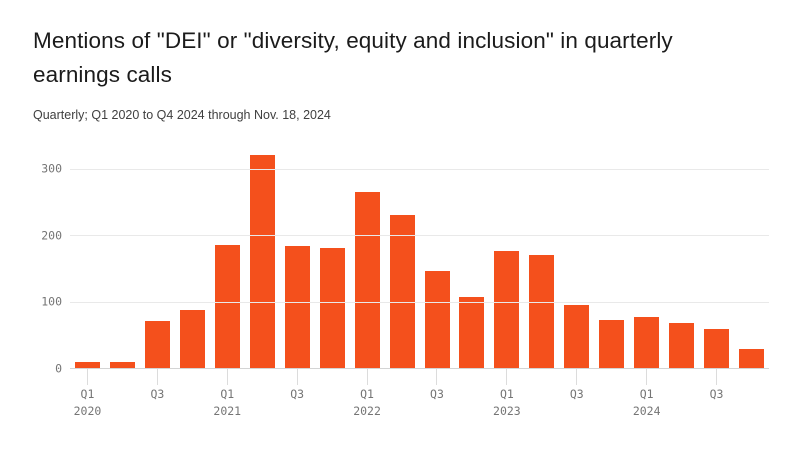 The height and width of the screenshot is (450, 800). What do you see at coordinates (51, 168) in the screenshot?
I see `y-tick-label: 300` at bounding box center [51, 168].